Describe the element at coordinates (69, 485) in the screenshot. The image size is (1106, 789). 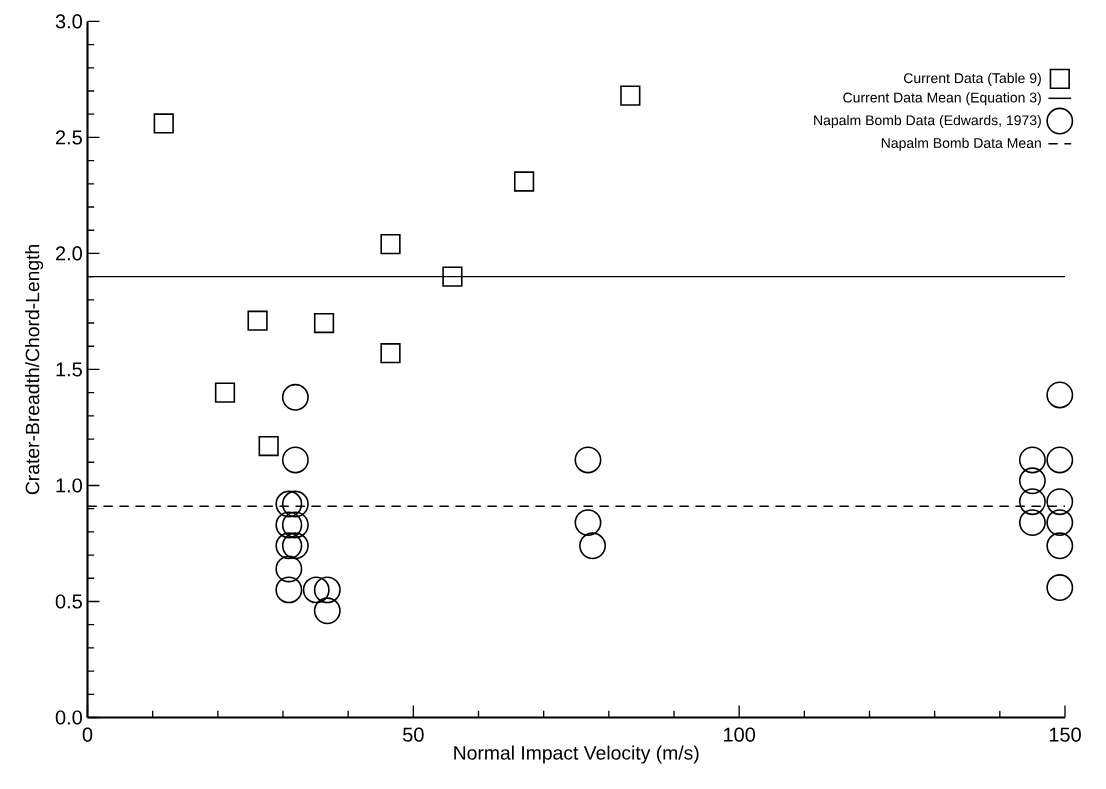
I see `y-tick-label: 1.0` at that location.